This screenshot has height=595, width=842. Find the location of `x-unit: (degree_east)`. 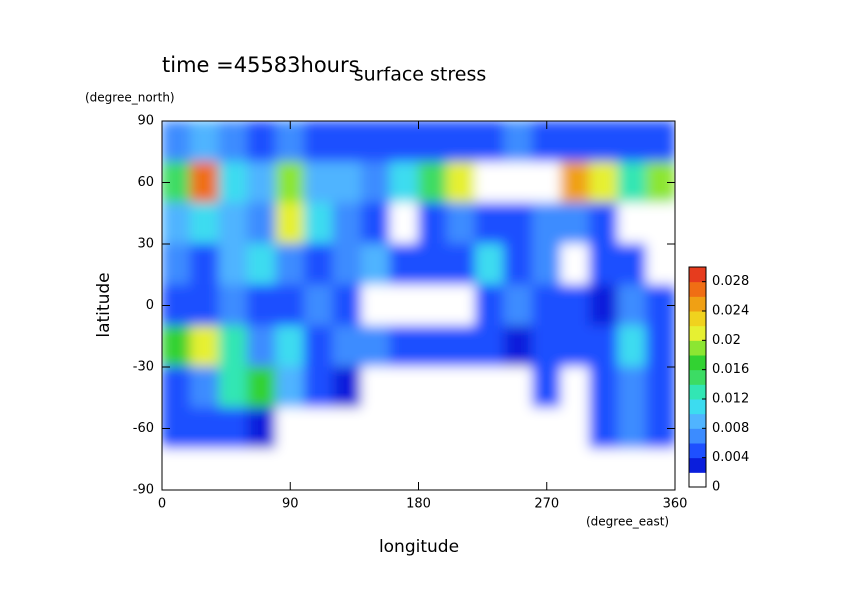

x-unit: (degree_east) is located at coordinates (627, 522).